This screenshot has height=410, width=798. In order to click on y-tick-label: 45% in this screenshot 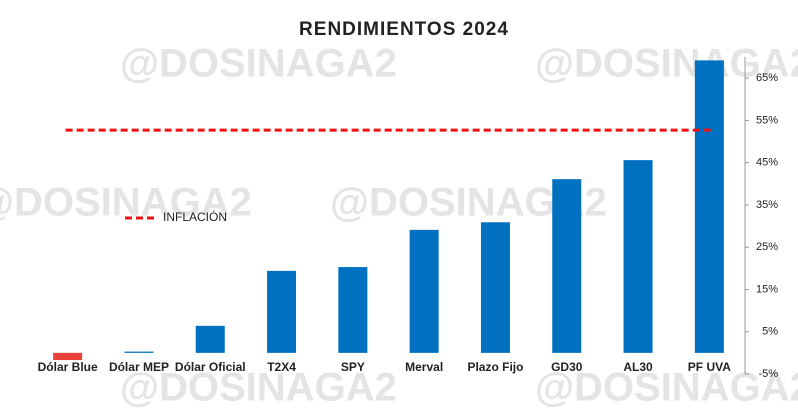, I will do `click(767, 163)`.